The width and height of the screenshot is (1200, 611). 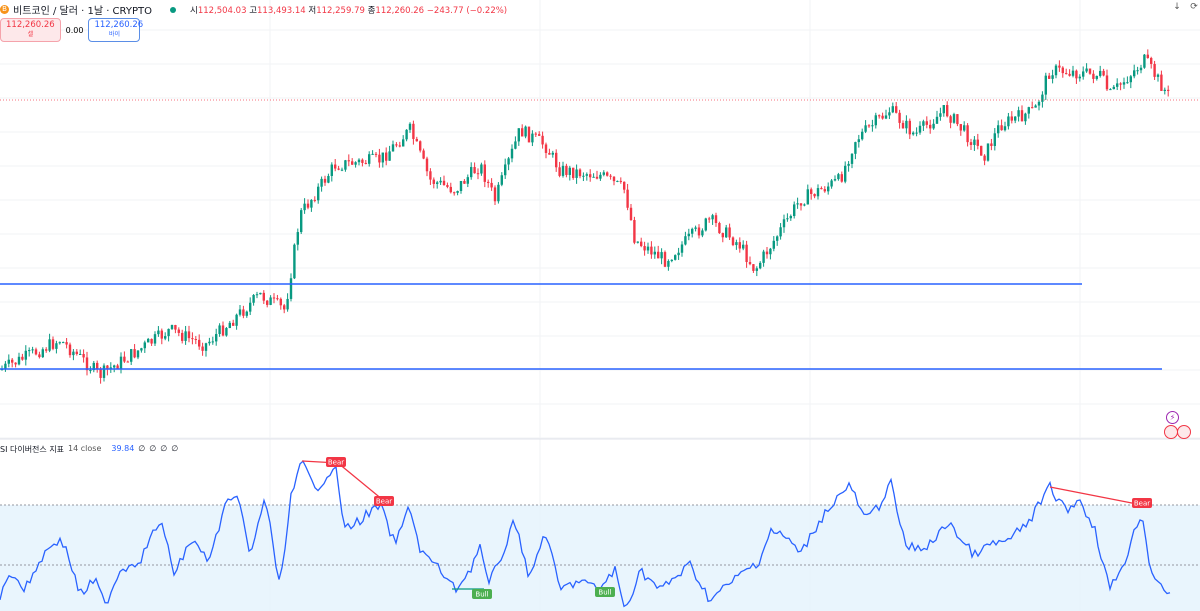 What do you see at coordinates (605, 592) in the screenshot?
I see `bull-tag` at bounding box center [605, 592].